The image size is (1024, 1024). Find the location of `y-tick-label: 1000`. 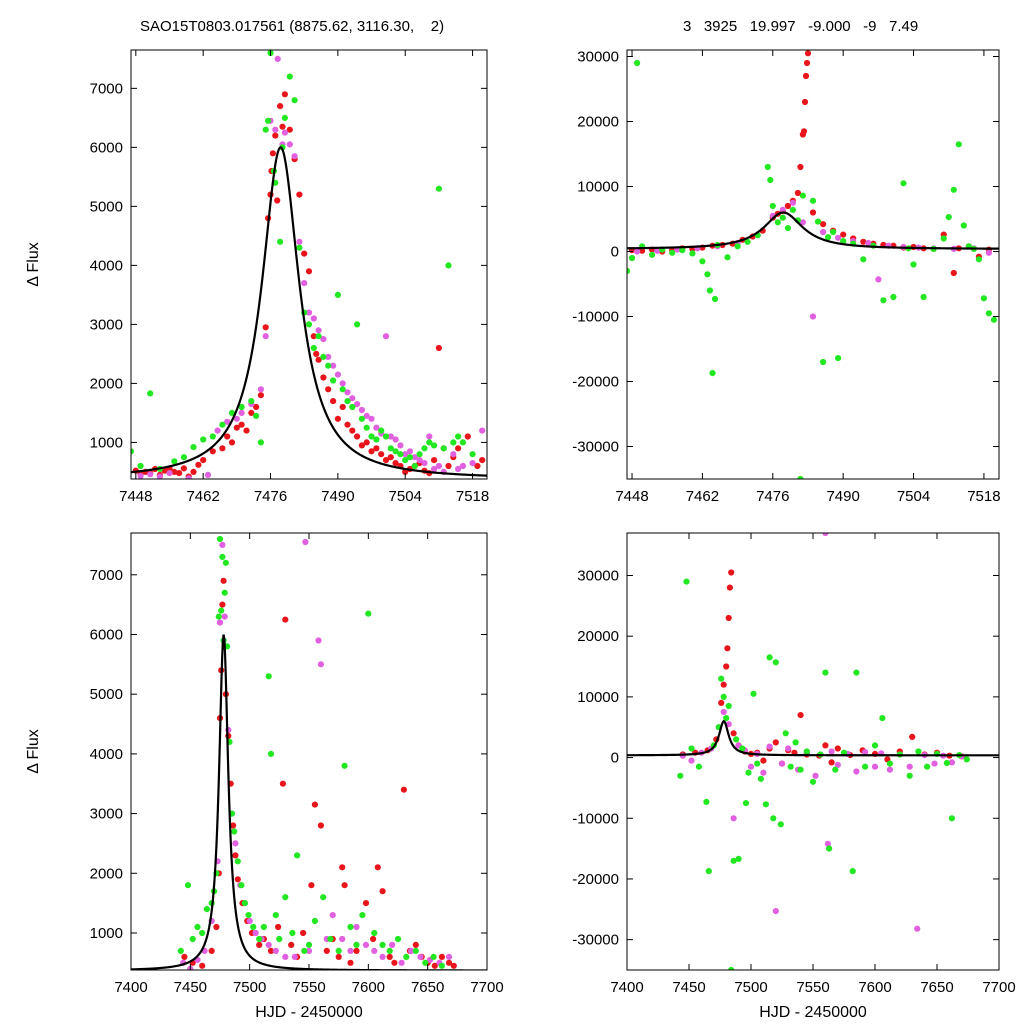

y-tick-label: 1000 is located at coordinates (106, 933).